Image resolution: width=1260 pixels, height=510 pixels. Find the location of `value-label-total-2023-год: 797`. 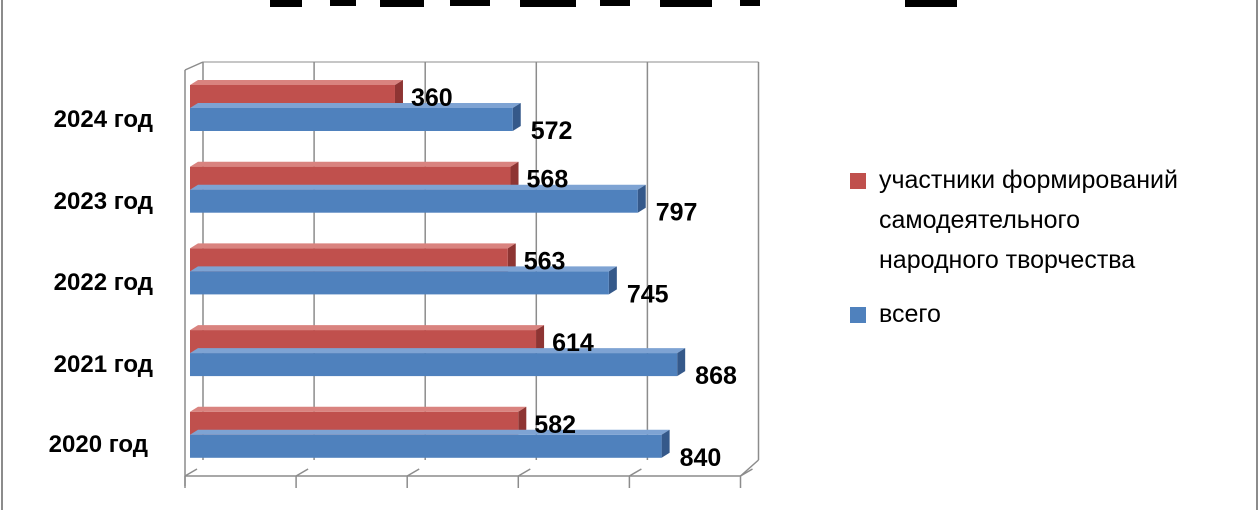

value-label-total-2023-год: 797 is located at coordinates (677, 213).